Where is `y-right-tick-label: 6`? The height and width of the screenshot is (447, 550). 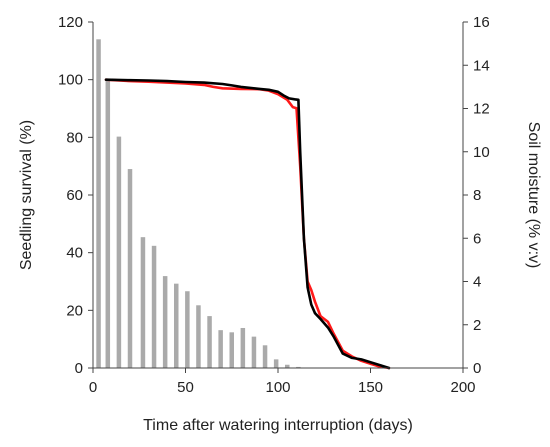 y-right-tick-label: 6 is located at coordinates (477, 238).